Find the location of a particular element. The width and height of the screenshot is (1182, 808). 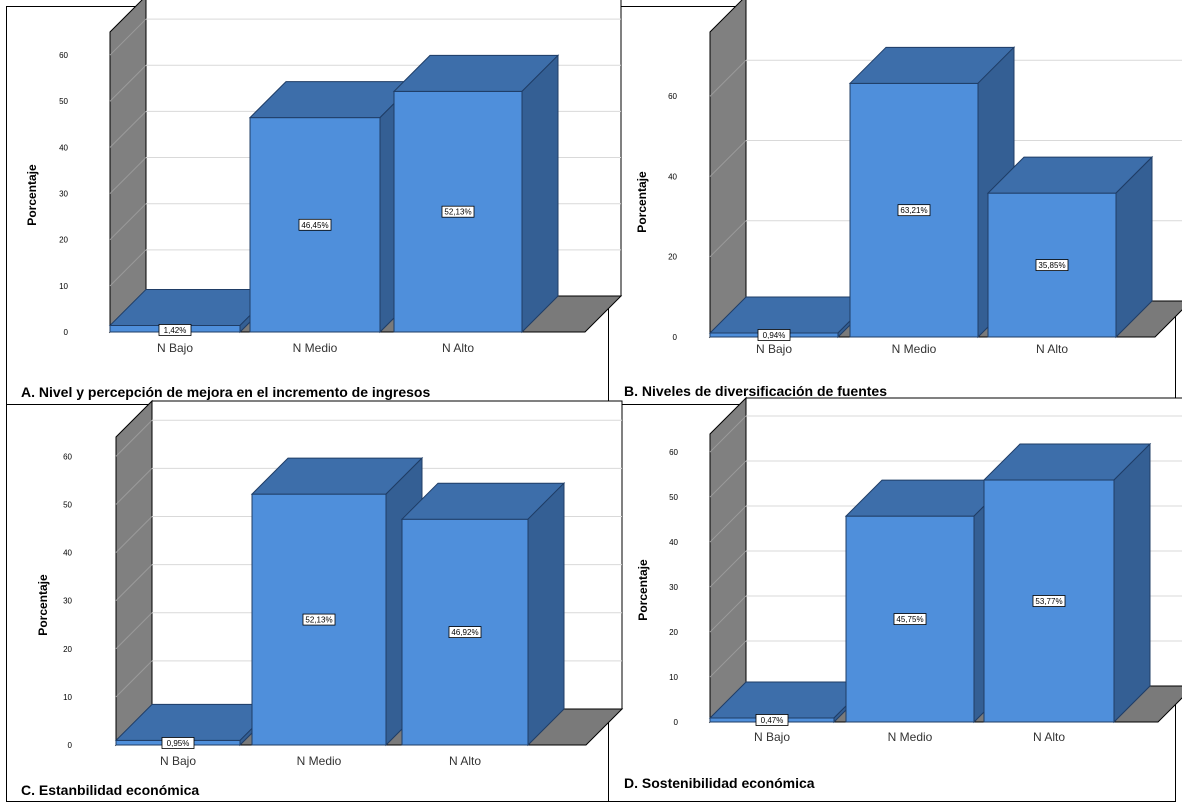

data-label: 46,45% is located at coordinates (314, 225).